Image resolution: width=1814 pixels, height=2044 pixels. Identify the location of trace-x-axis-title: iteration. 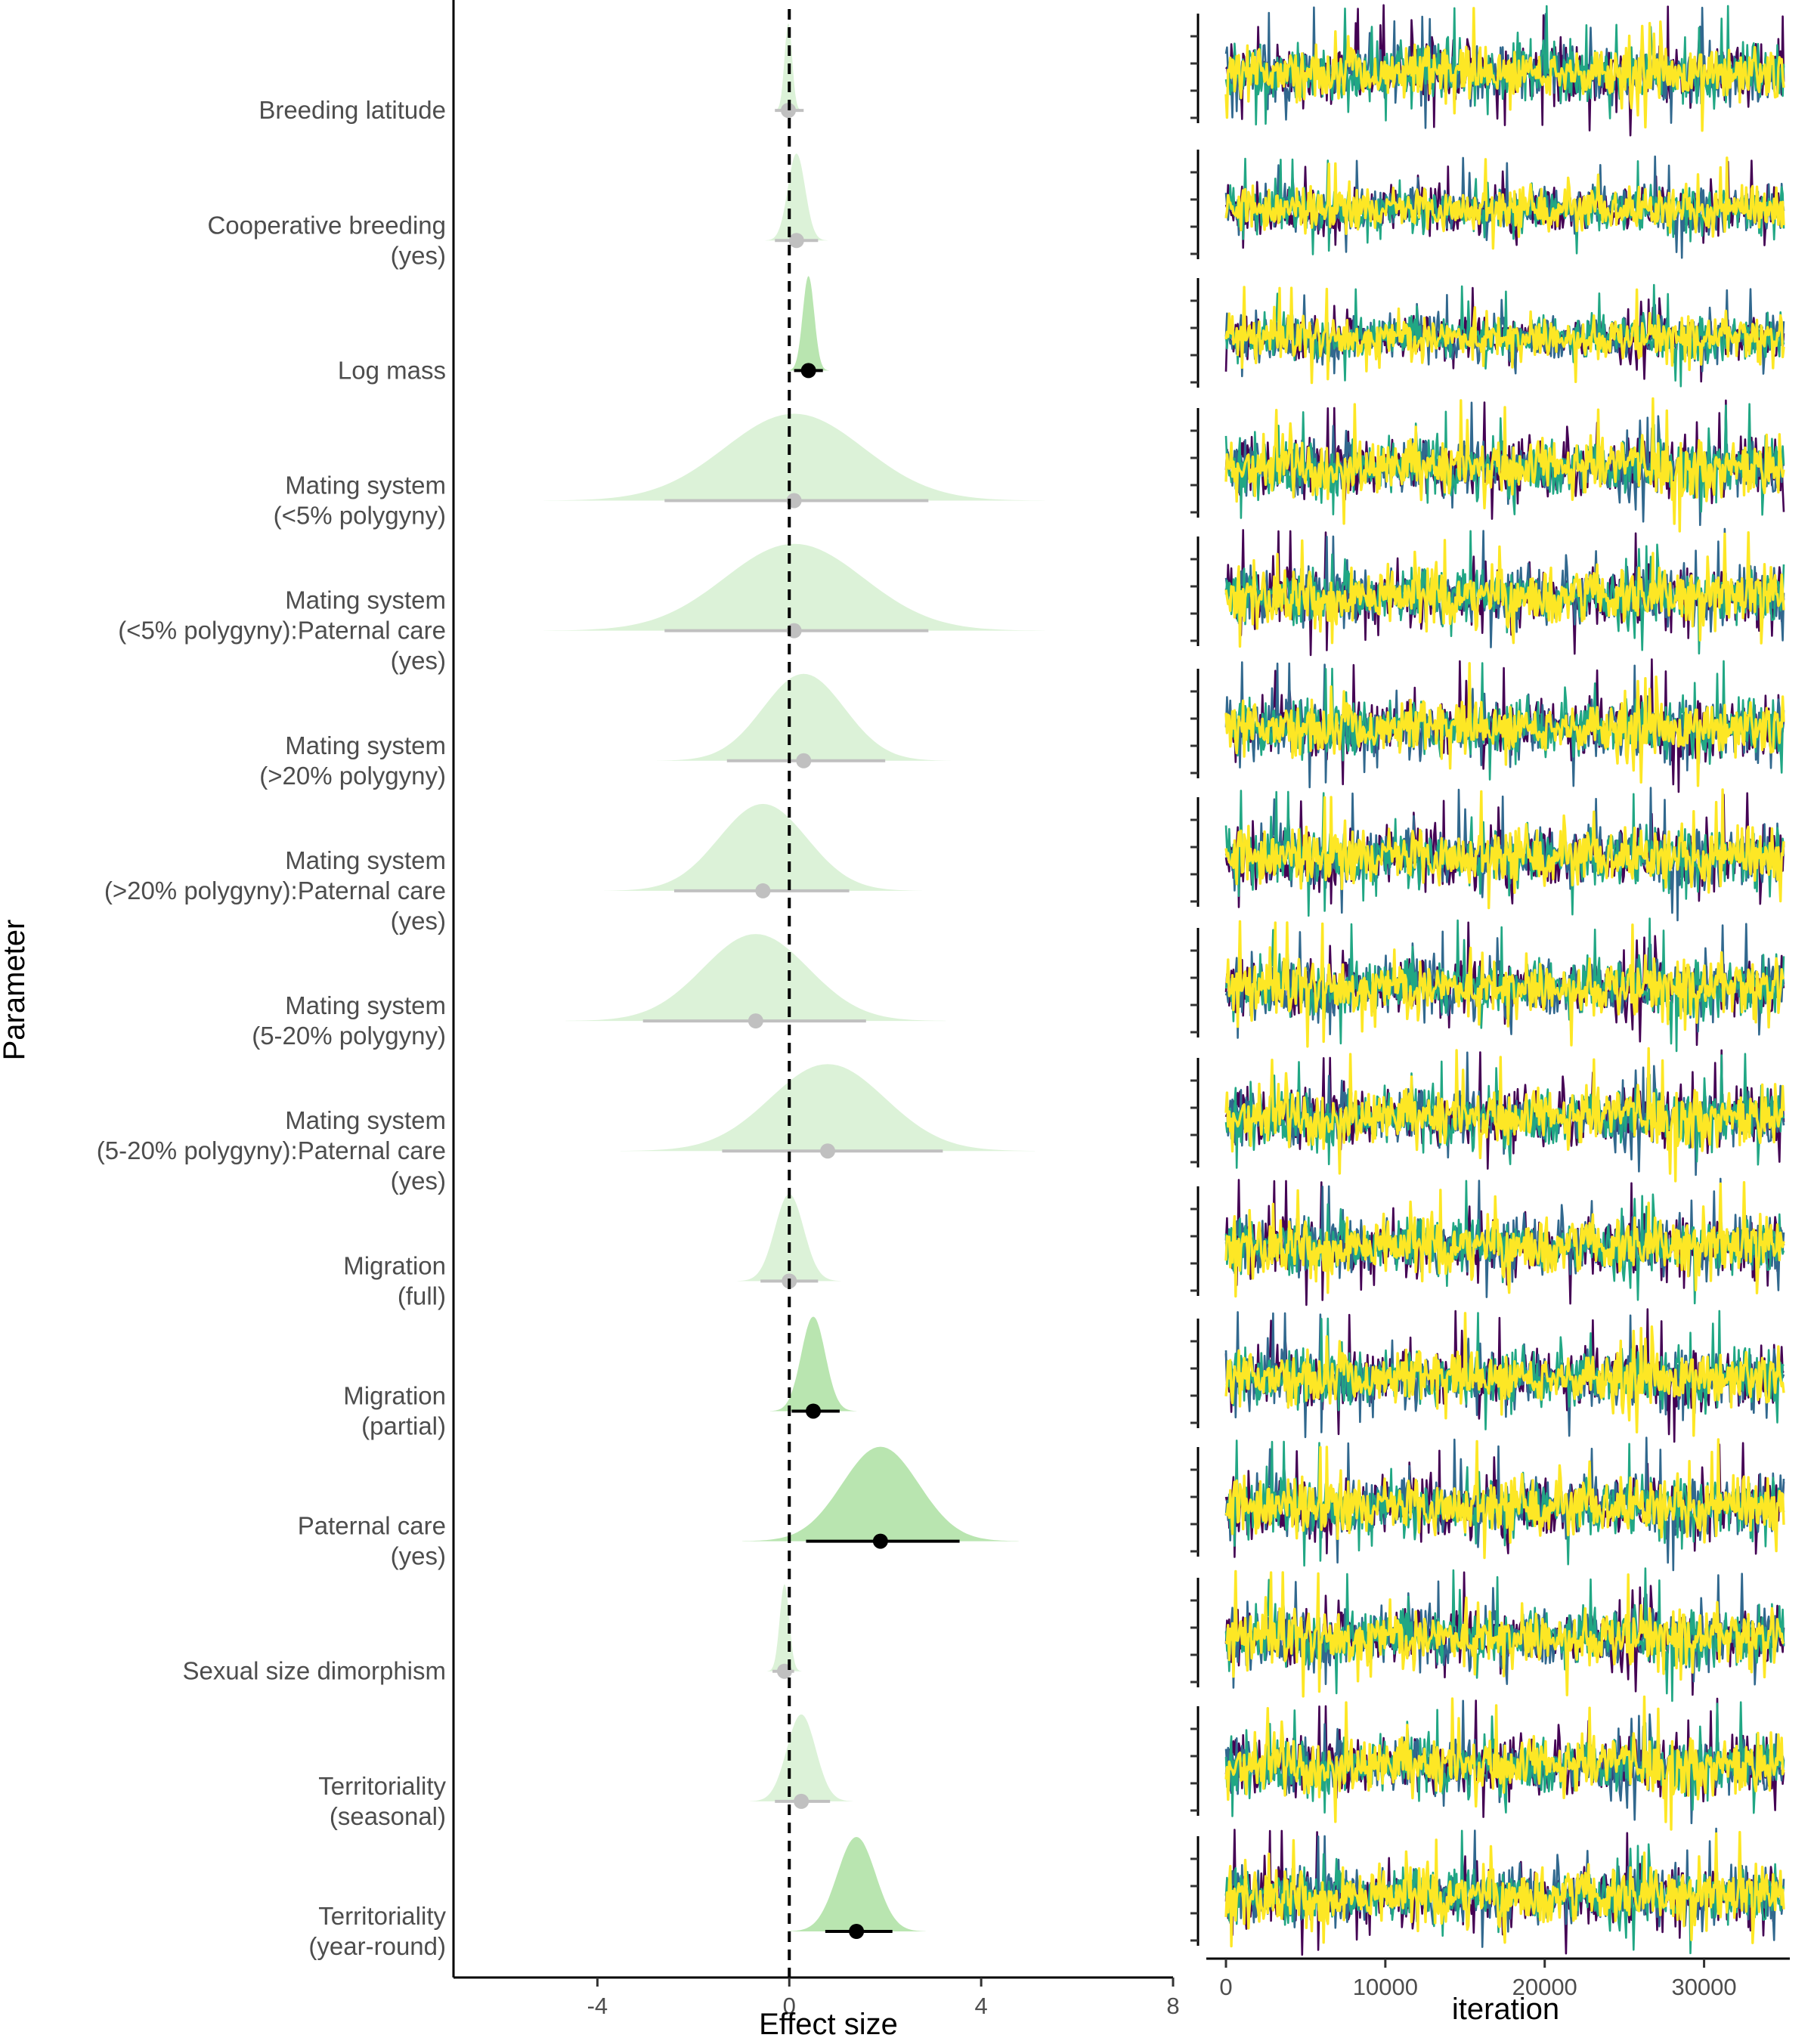
(1505, 2009).